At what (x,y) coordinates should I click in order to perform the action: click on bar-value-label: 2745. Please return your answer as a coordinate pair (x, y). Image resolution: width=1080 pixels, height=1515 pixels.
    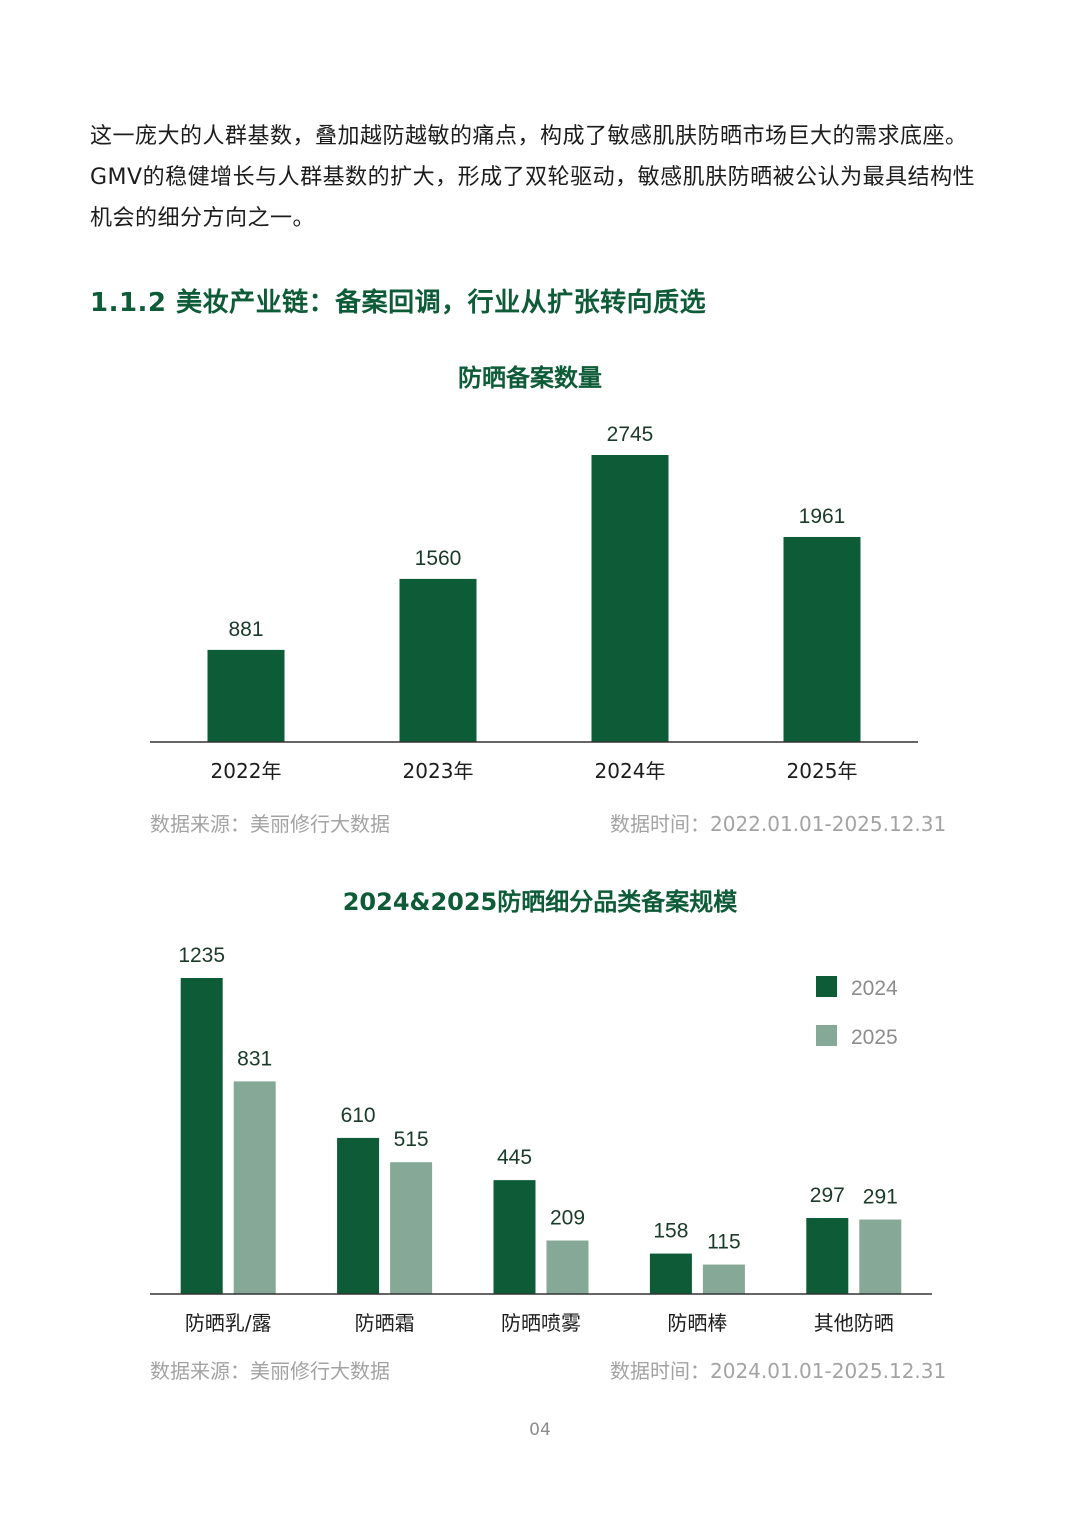
    Looking at the image, I should click on (630, 434).